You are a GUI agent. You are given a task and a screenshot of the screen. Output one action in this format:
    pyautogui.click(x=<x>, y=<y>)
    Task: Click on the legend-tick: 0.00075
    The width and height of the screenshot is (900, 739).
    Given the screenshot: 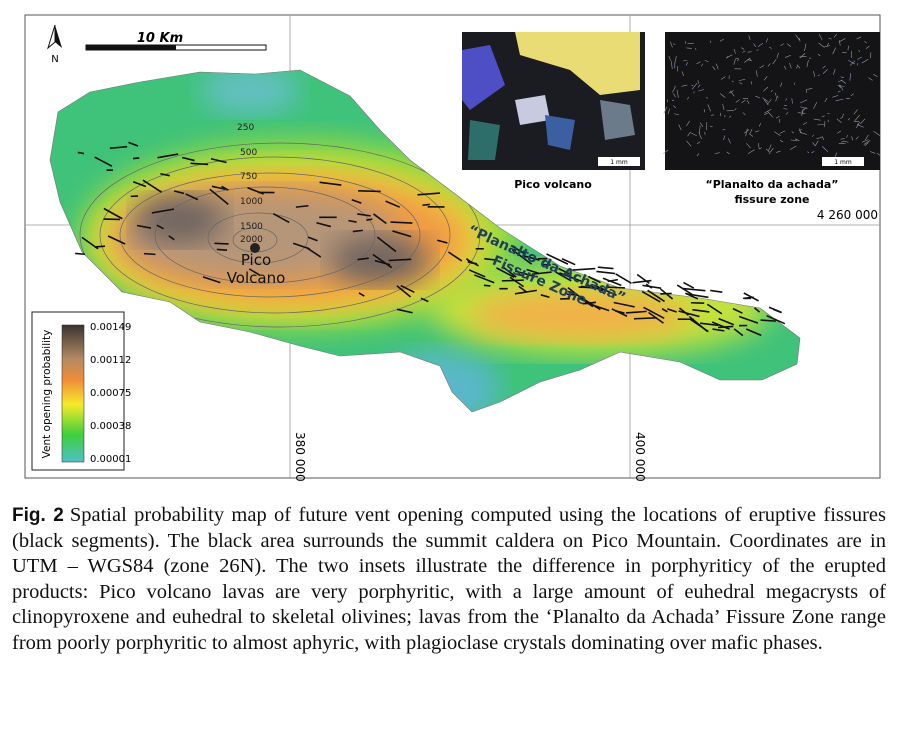 What is the action you would take?
    pyautogui.click(x=110, y=393)
    